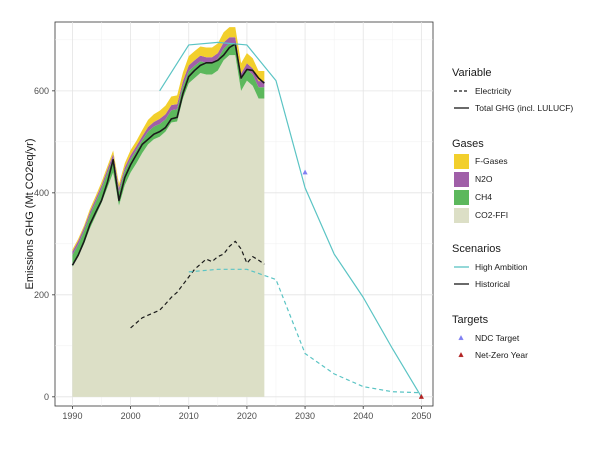 The width and height of the screenshot is (596, 452). Describe the element at coordinates (131, 416) in the screenshot. I see `x-tick-label: 2000` at that location.